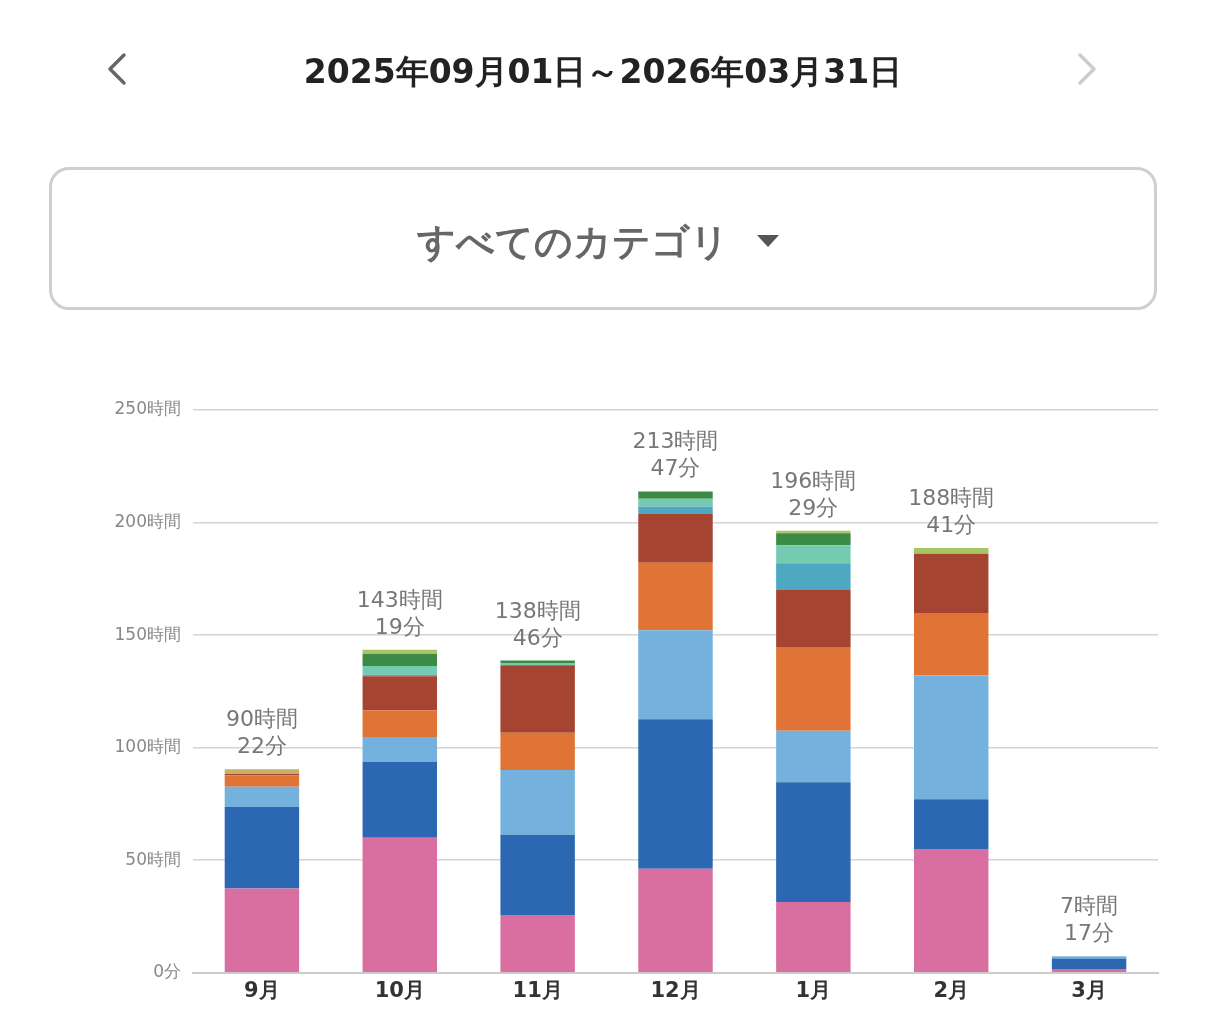  I want to click on x-tick-label: 10月, so click(399, 989).